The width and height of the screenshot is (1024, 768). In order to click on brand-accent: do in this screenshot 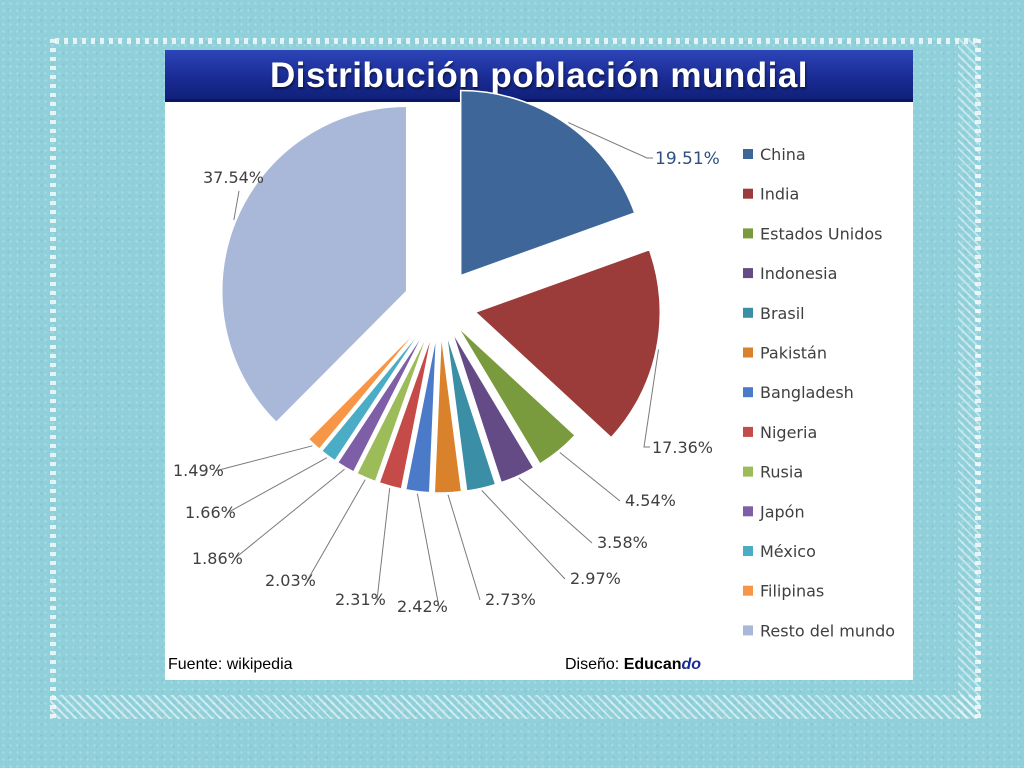, I will do `click(691, 664)`.